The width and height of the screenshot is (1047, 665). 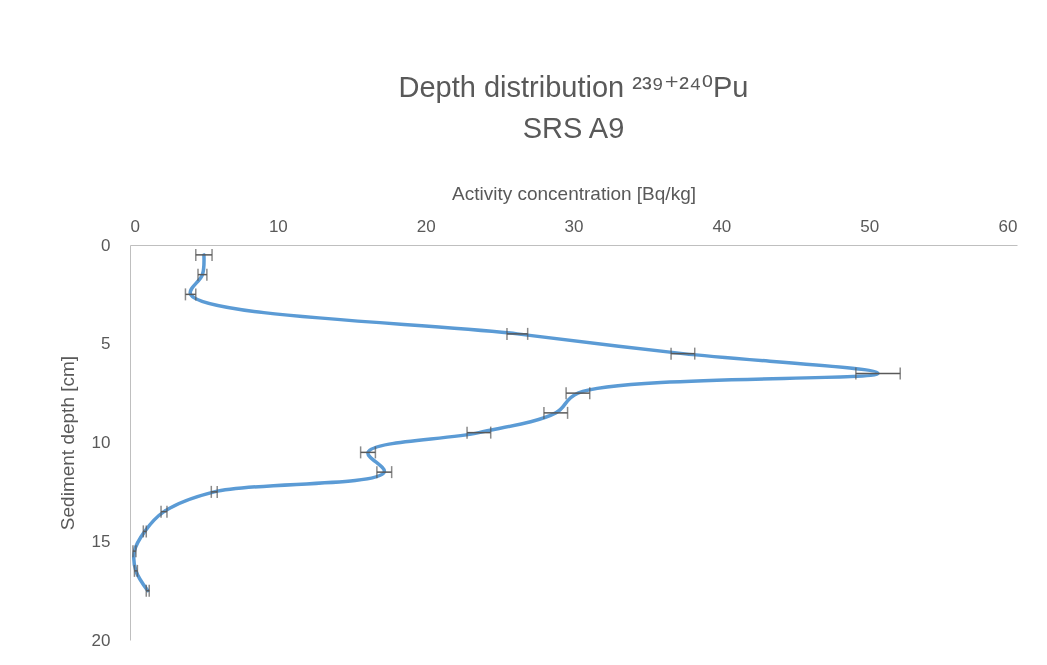 I want to click on y-tick-label: 10, so click(x=101, y=442).